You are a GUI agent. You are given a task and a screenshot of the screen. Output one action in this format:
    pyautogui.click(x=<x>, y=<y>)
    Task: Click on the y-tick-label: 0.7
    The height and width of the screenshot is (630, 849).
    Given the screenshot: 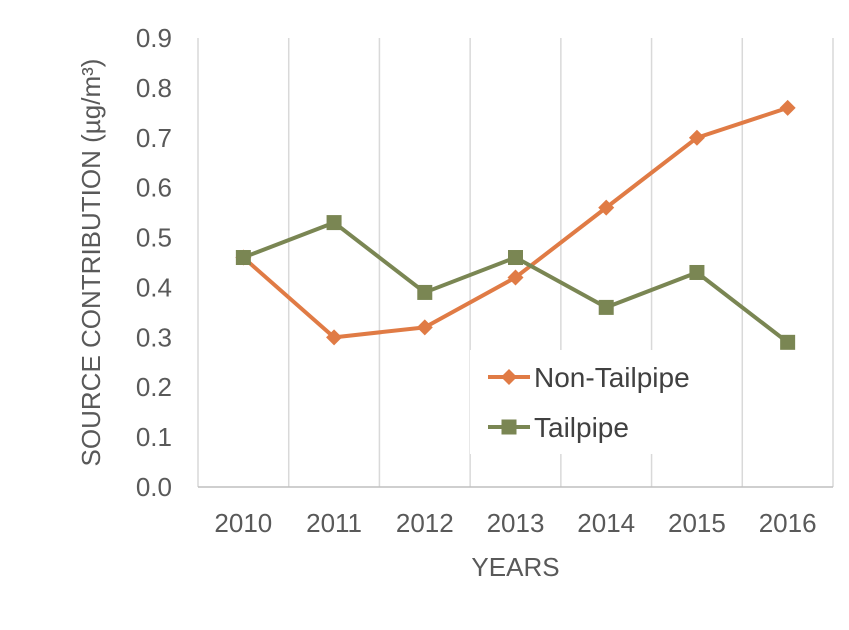 What is the action you would take?
    pyautogui.click(x=154, y=138)
    